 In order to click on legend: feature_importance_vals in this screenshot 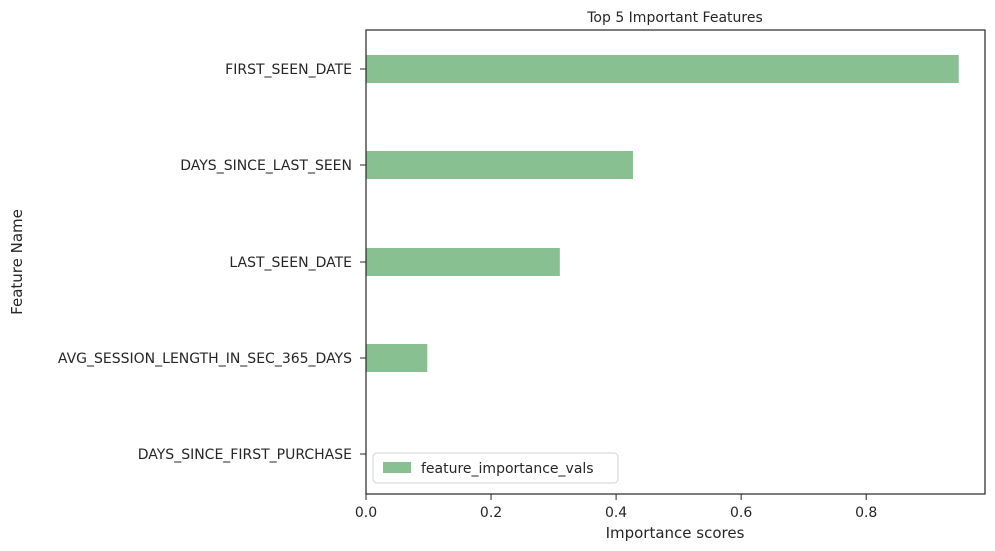, I will do `click(495, 468)`.